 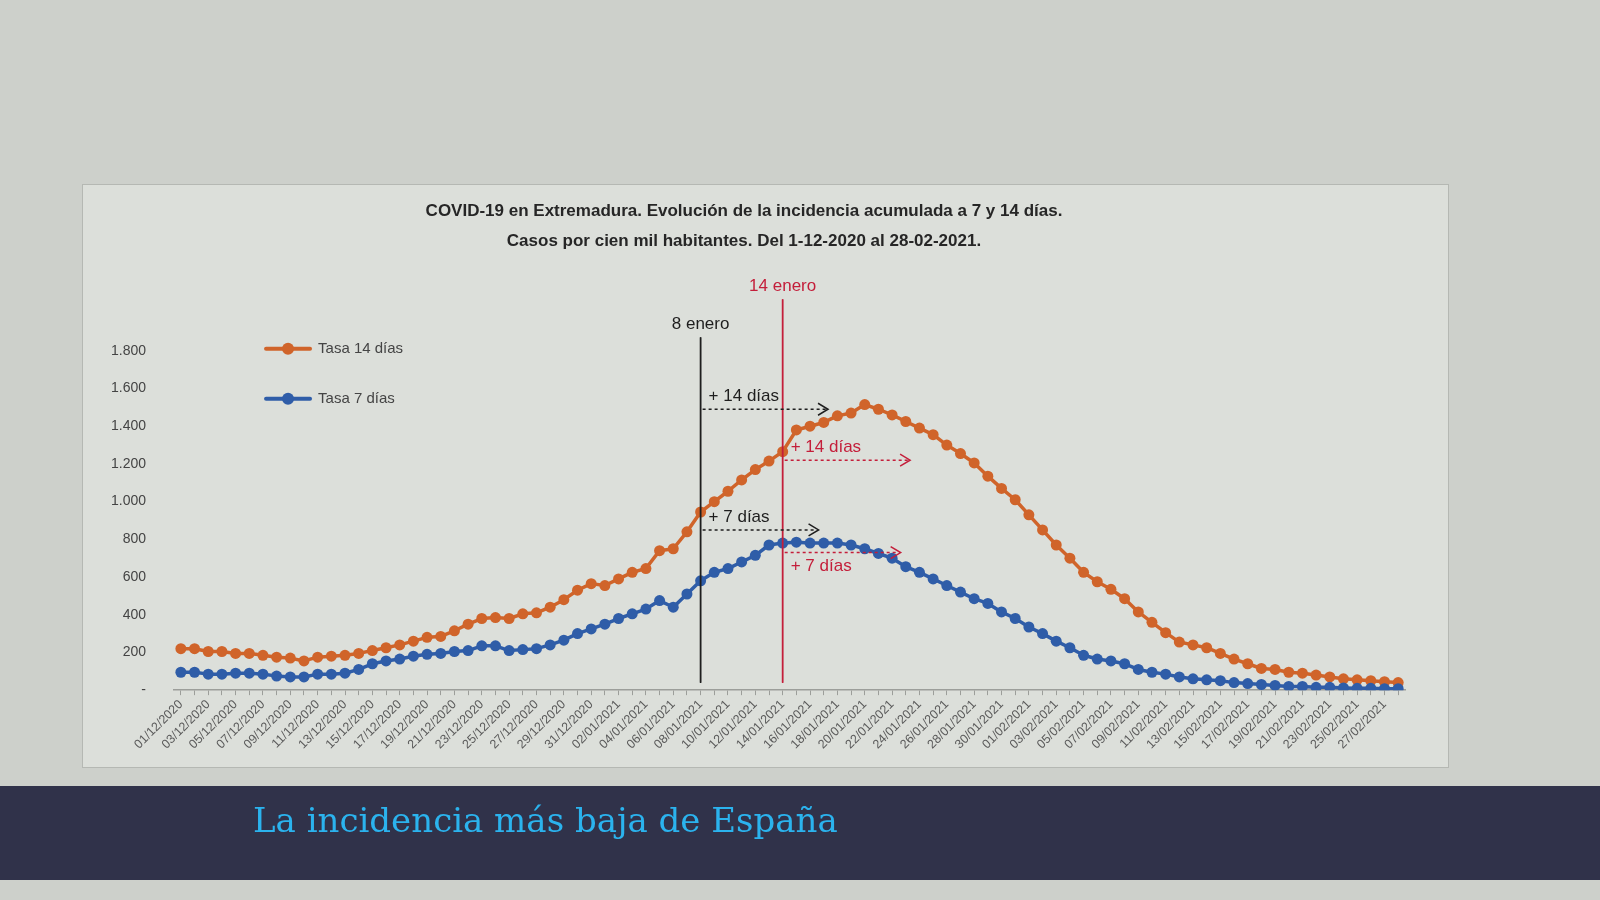 I want to click on chart-title: COVID-19 en Extremadura. Evolución de la incidencia acumulada a 7 y 14 días., so click(x=744, y=210).